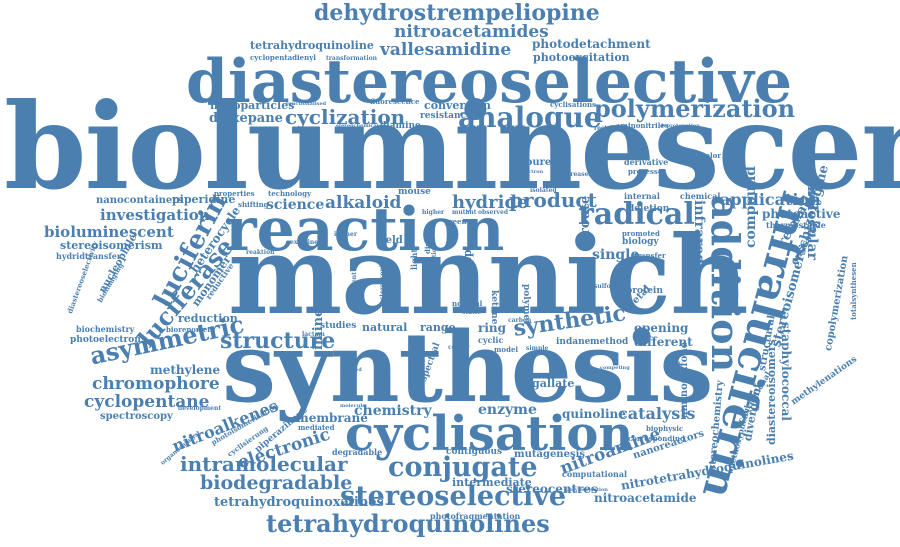  I want to click on word-development: development, so click(200, 408).